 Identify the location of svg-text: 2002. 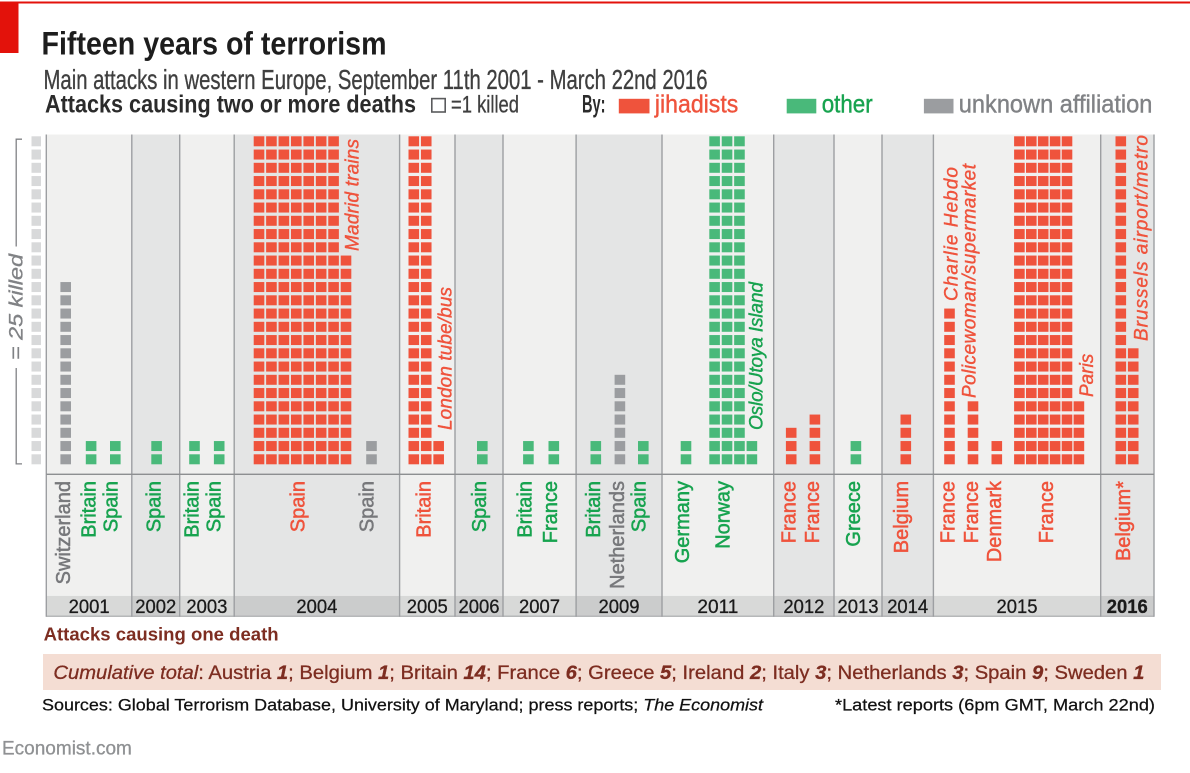
(155, 607).